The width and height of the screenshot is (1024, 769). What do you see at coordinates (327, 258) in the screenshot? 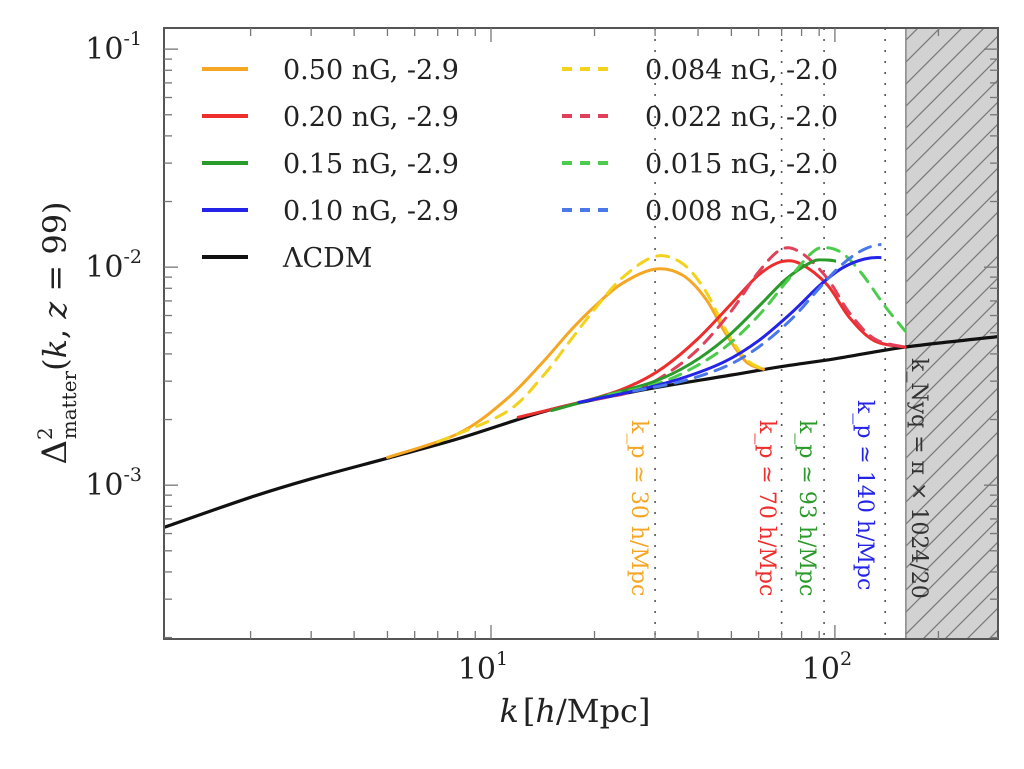
I see `legend-label: ΛCDM` at bounding box center [327, 258].